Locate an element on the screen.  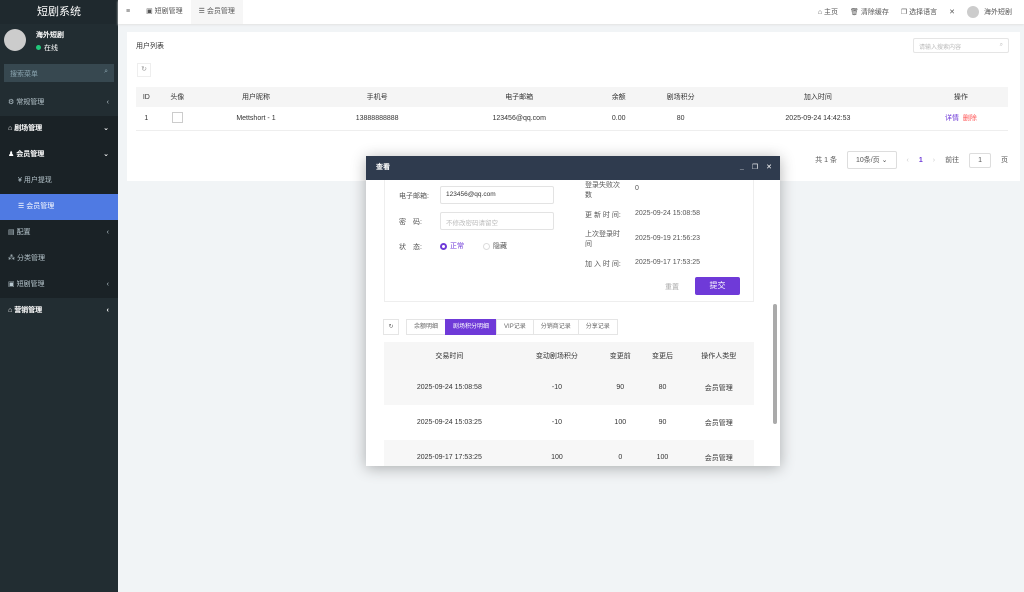
menu-search-placeholder: 搜索菜单 is located at coordinates (24, 74).